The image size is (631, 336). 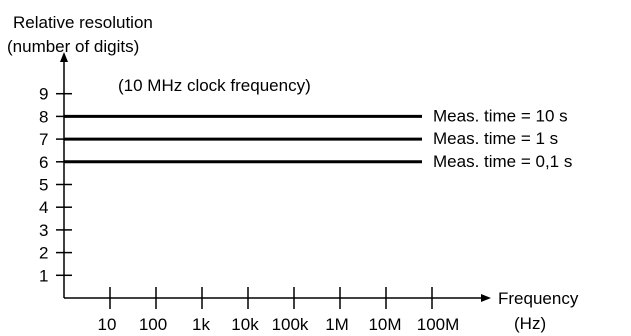 What do you see at coordinates (43, 253) in the screenshot?
I see `y-tick-label-2: 2` at bounding box center [43, 253].